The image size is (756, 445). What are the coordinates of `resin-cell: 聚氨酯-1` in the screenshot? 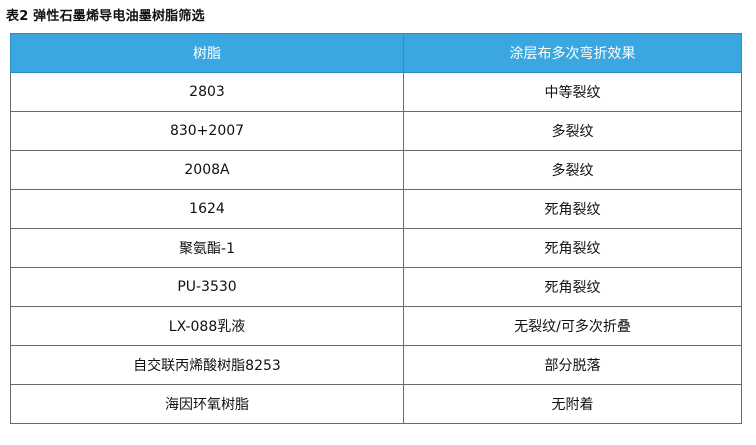 It's located at (207, 248).